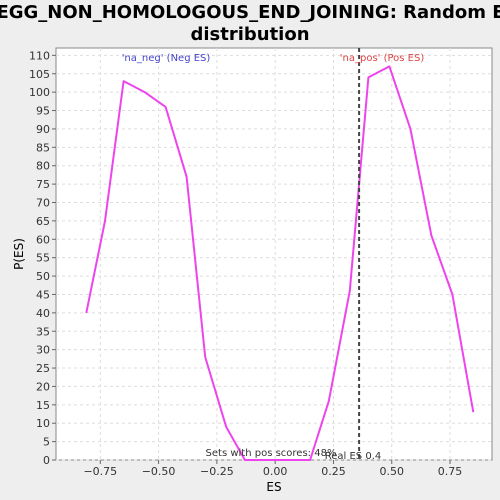 The height and width of the screenshot is (500, 500). Describe the element at coordinates (43, 331) in the screenshot. I see `y-tick-label: 35` at that location.